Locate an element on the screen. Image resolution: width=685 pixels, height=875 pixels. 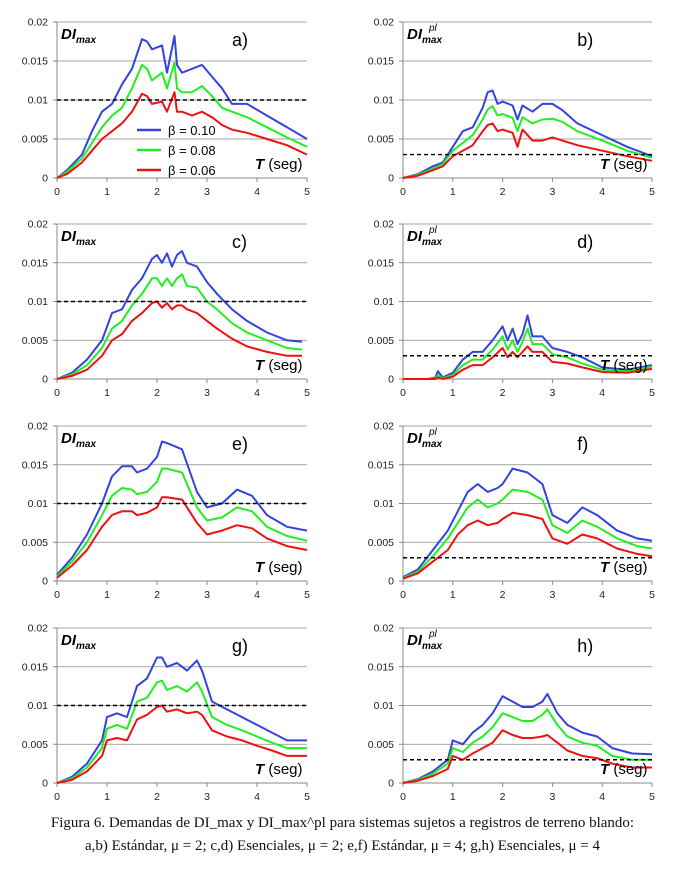
panel-label: b) is located at coordinates (585, 40).